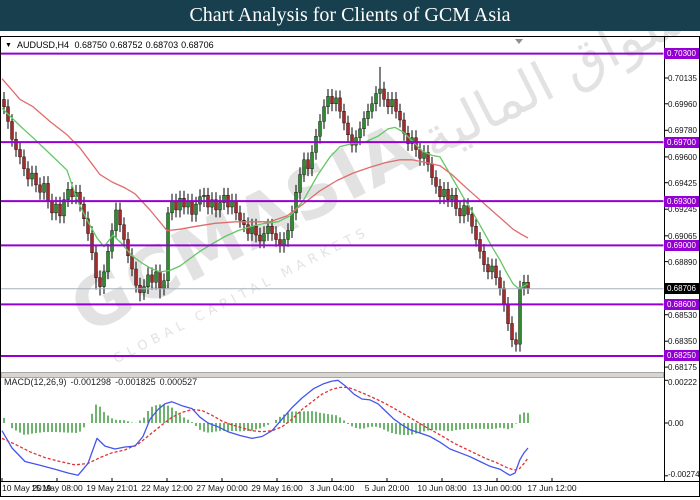 This screenshot has height=500, width=700. Describe the element at coordinates (197, 45) in the screenshot. I see `ohlc-close: 0.68706` at that location.